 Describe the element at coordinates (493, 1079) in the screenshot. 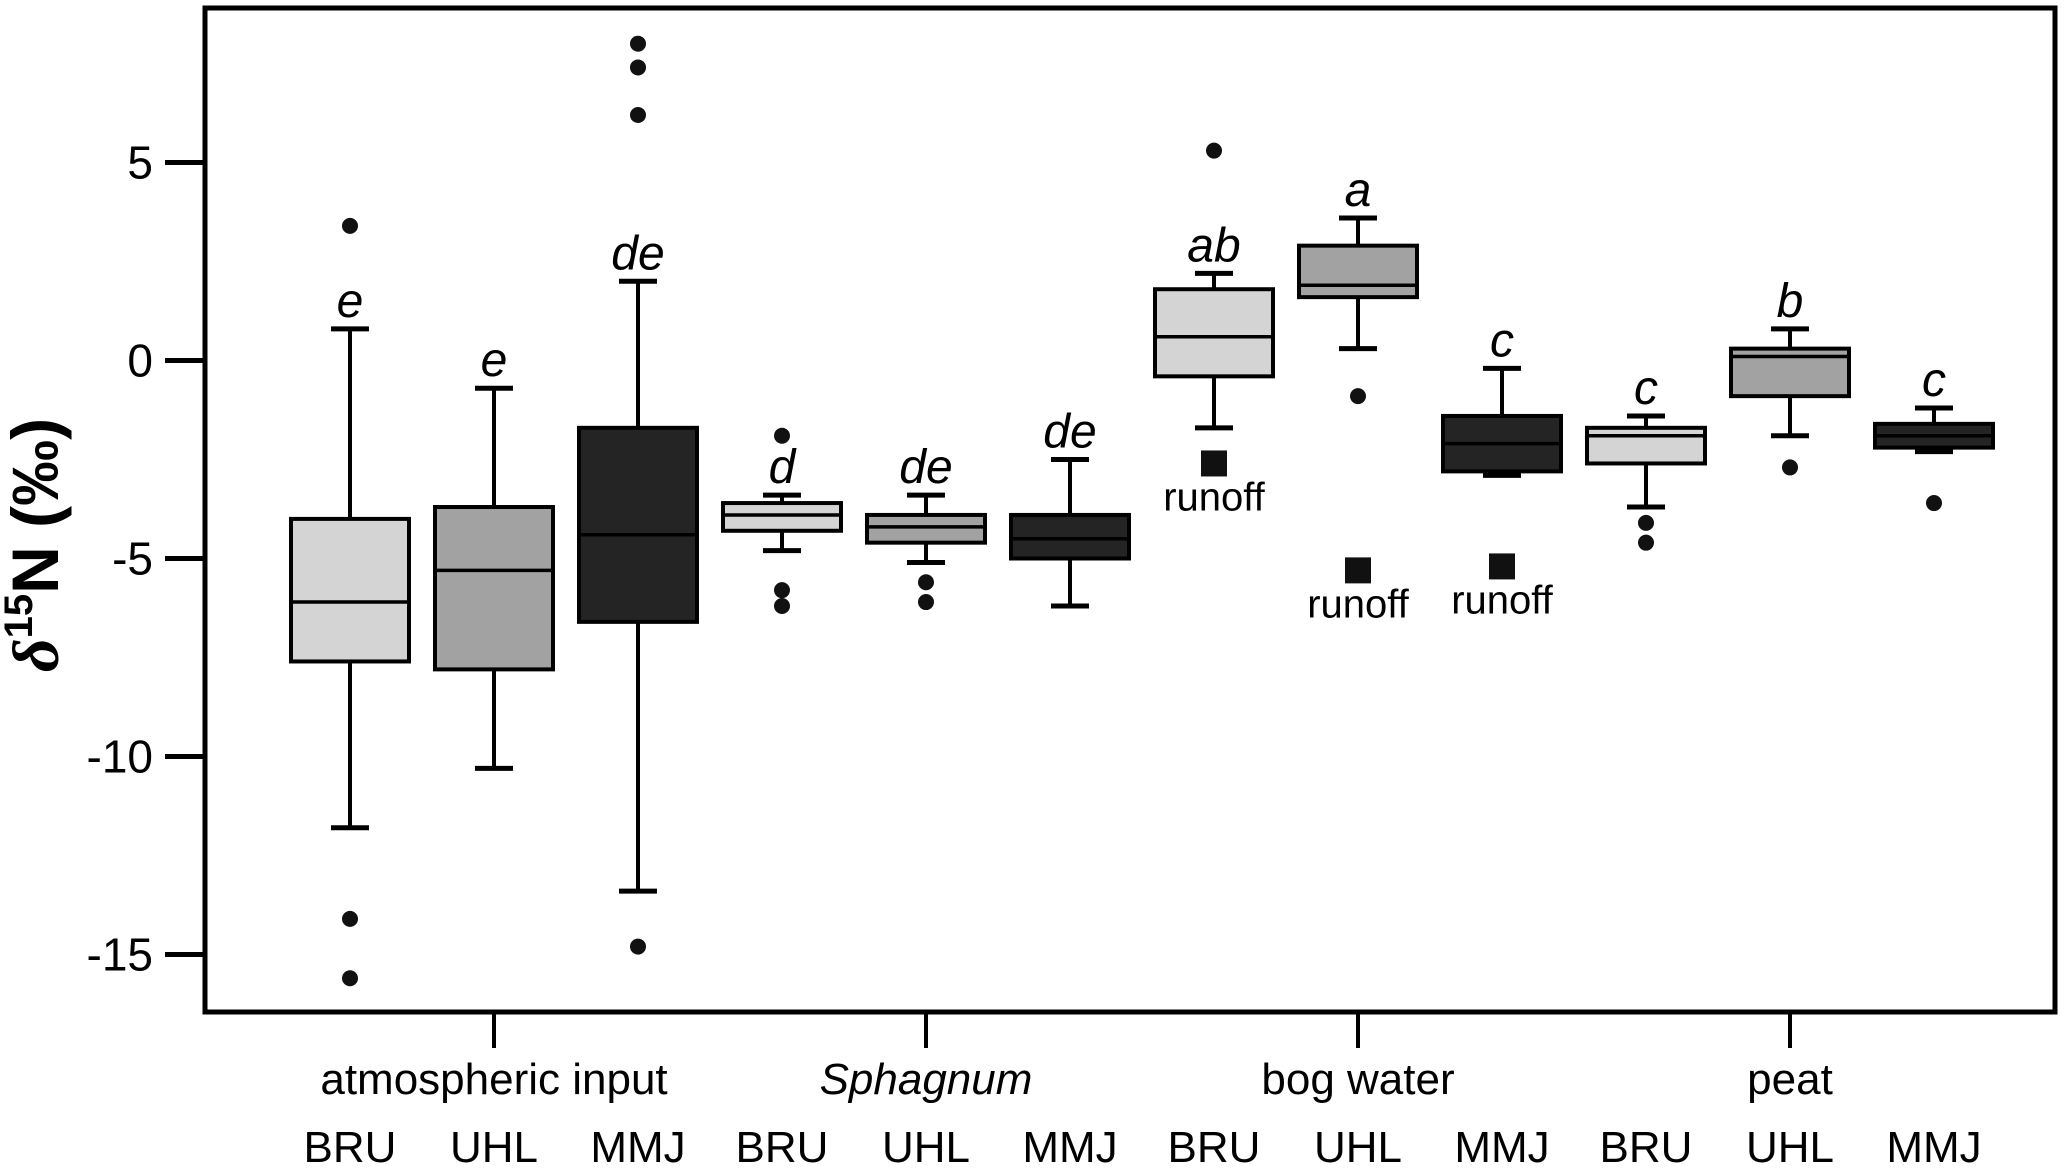

I see `group-label-atmospheric-input: atmospheric input` at that location.